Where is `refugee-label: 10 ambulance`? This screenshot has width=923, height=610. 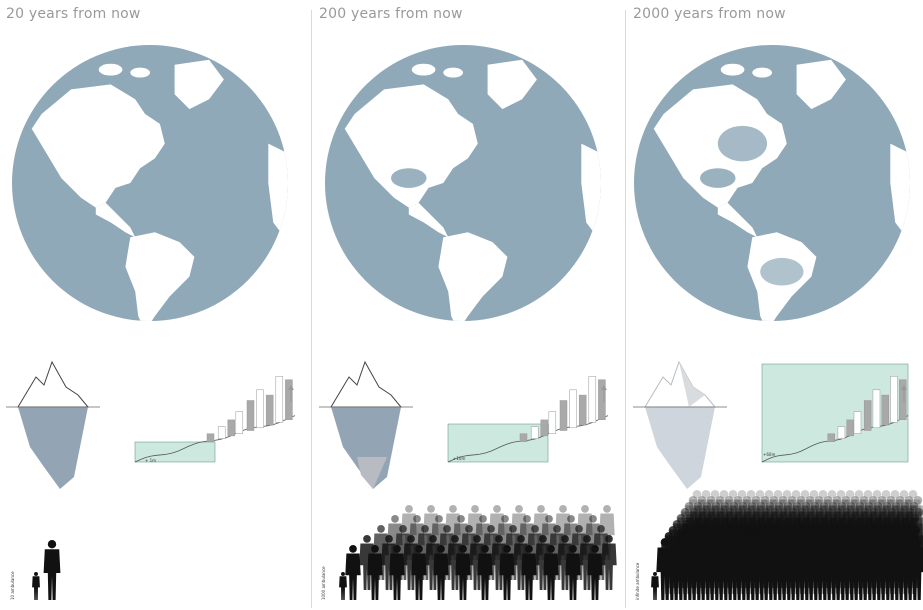
refugee-label: 10 ambulance is located at coordinates (12, 585).